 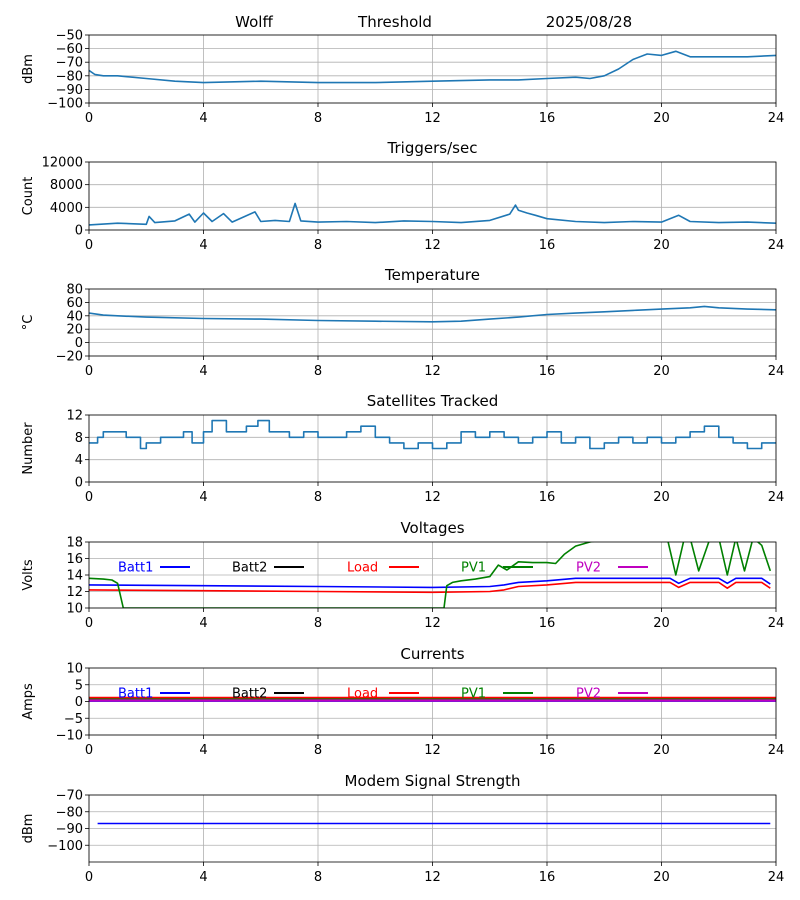 I want to click on y-tick-label: −5, so click(x=73, y=719).